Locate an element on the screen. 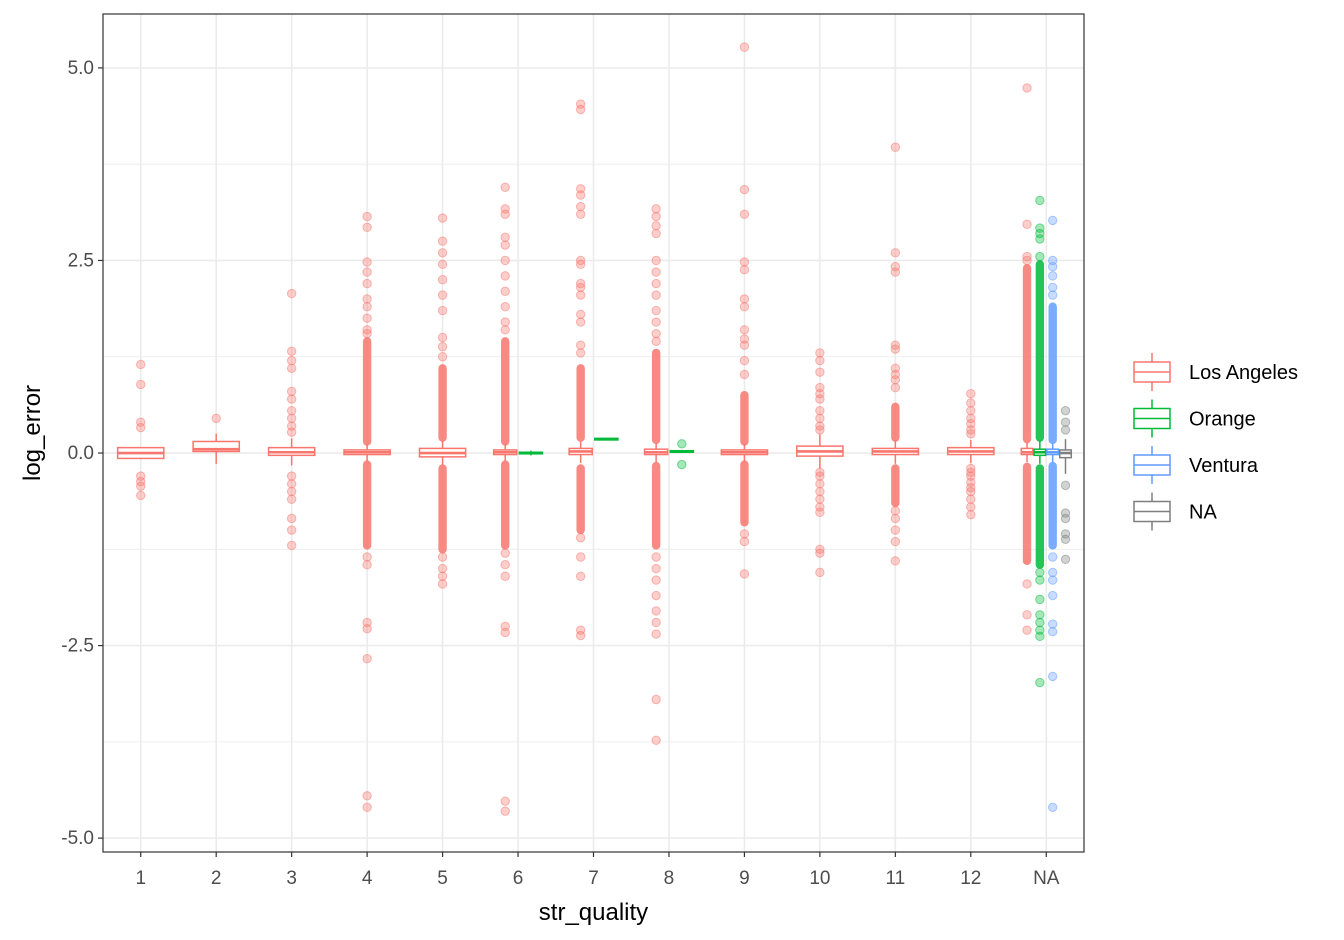  x-tick-label: 11 is located at coordinates (895, 878).